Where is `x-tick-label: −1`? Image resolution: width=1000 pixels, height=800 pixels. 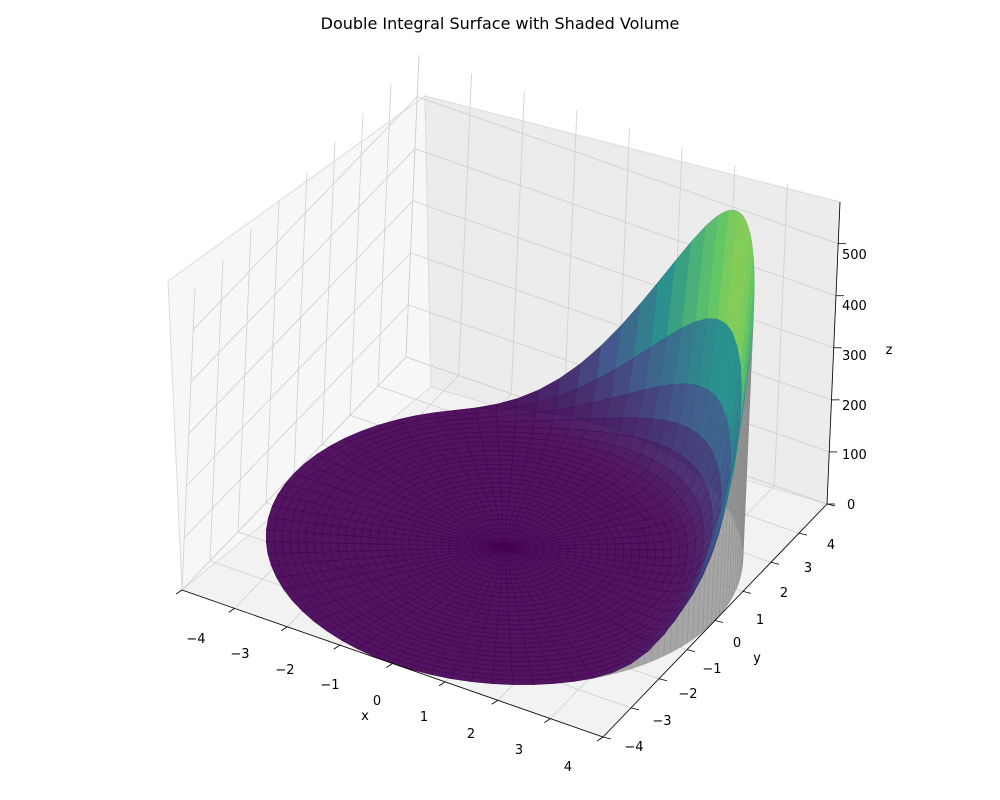
x-tick-label: −1 is located at coordinates (329, 685).